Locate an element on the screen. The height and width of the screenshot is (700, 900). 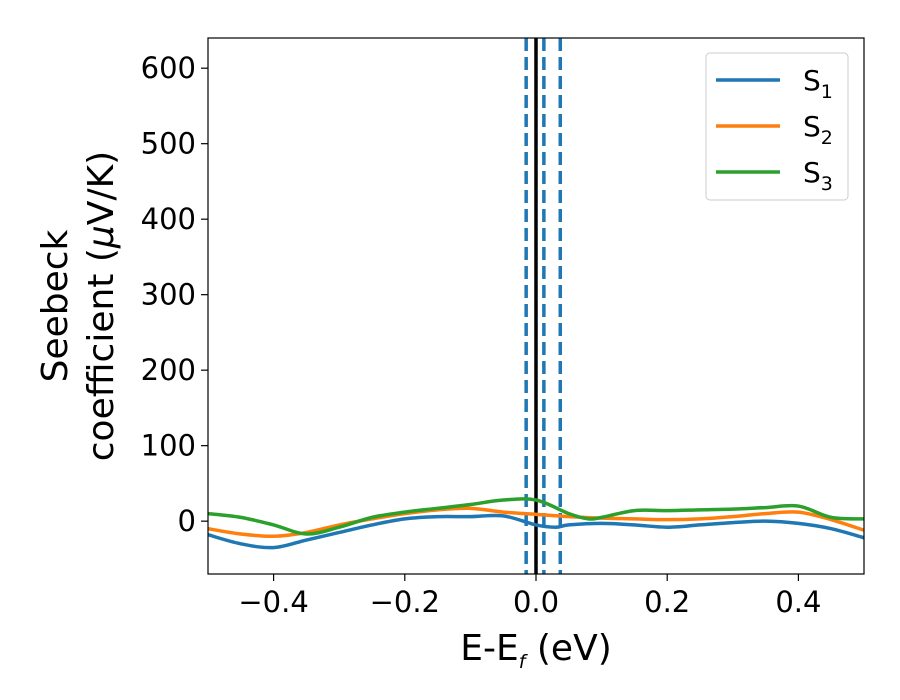
svg-text: coefficient (μV/K) is located at coordinates (101, 306).